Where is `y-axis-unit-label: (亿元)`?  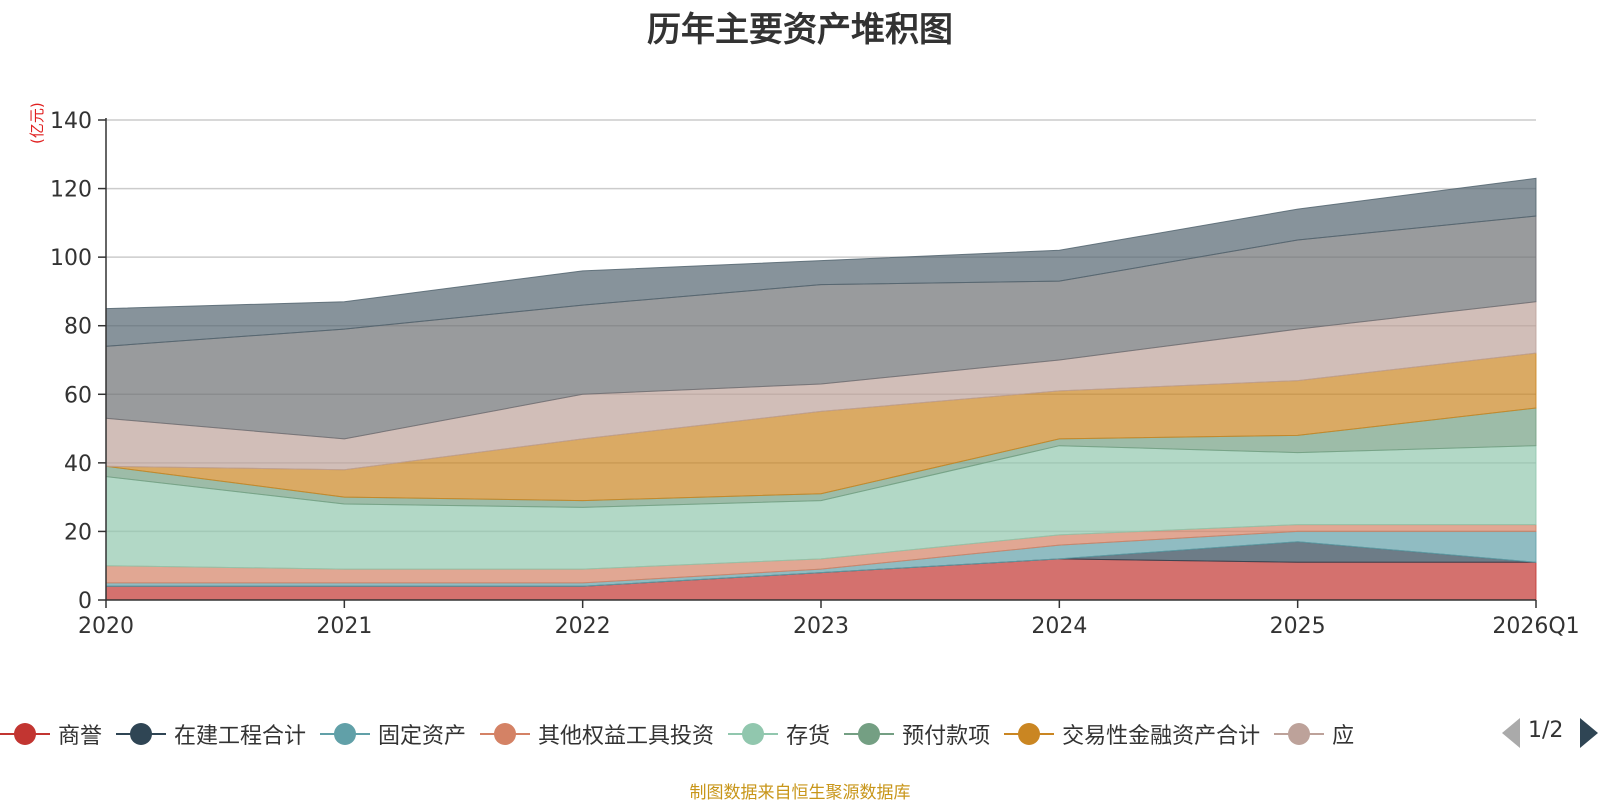
y-axis-unit-label: (亿元) is located at coordinates (37, 123).